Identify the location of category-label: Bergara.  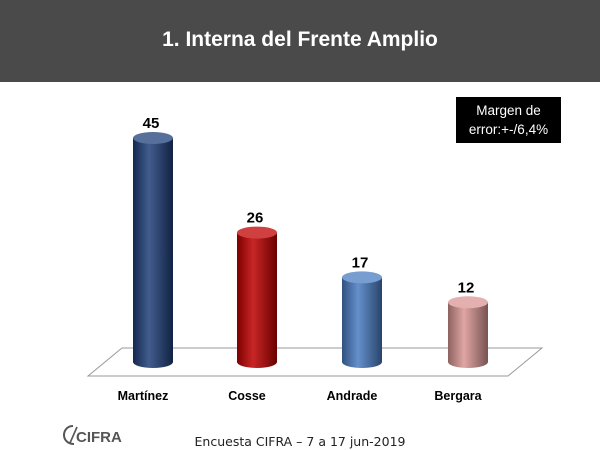
(458, 396).